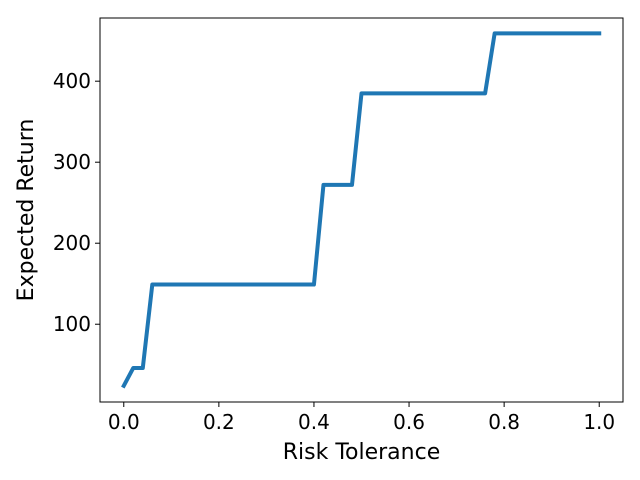 The width and height of the screenshot is (640, 480). Describe the element at coordinates (409, 422) in the screenshot. I see `x-tick-label: 0.6` at that location.